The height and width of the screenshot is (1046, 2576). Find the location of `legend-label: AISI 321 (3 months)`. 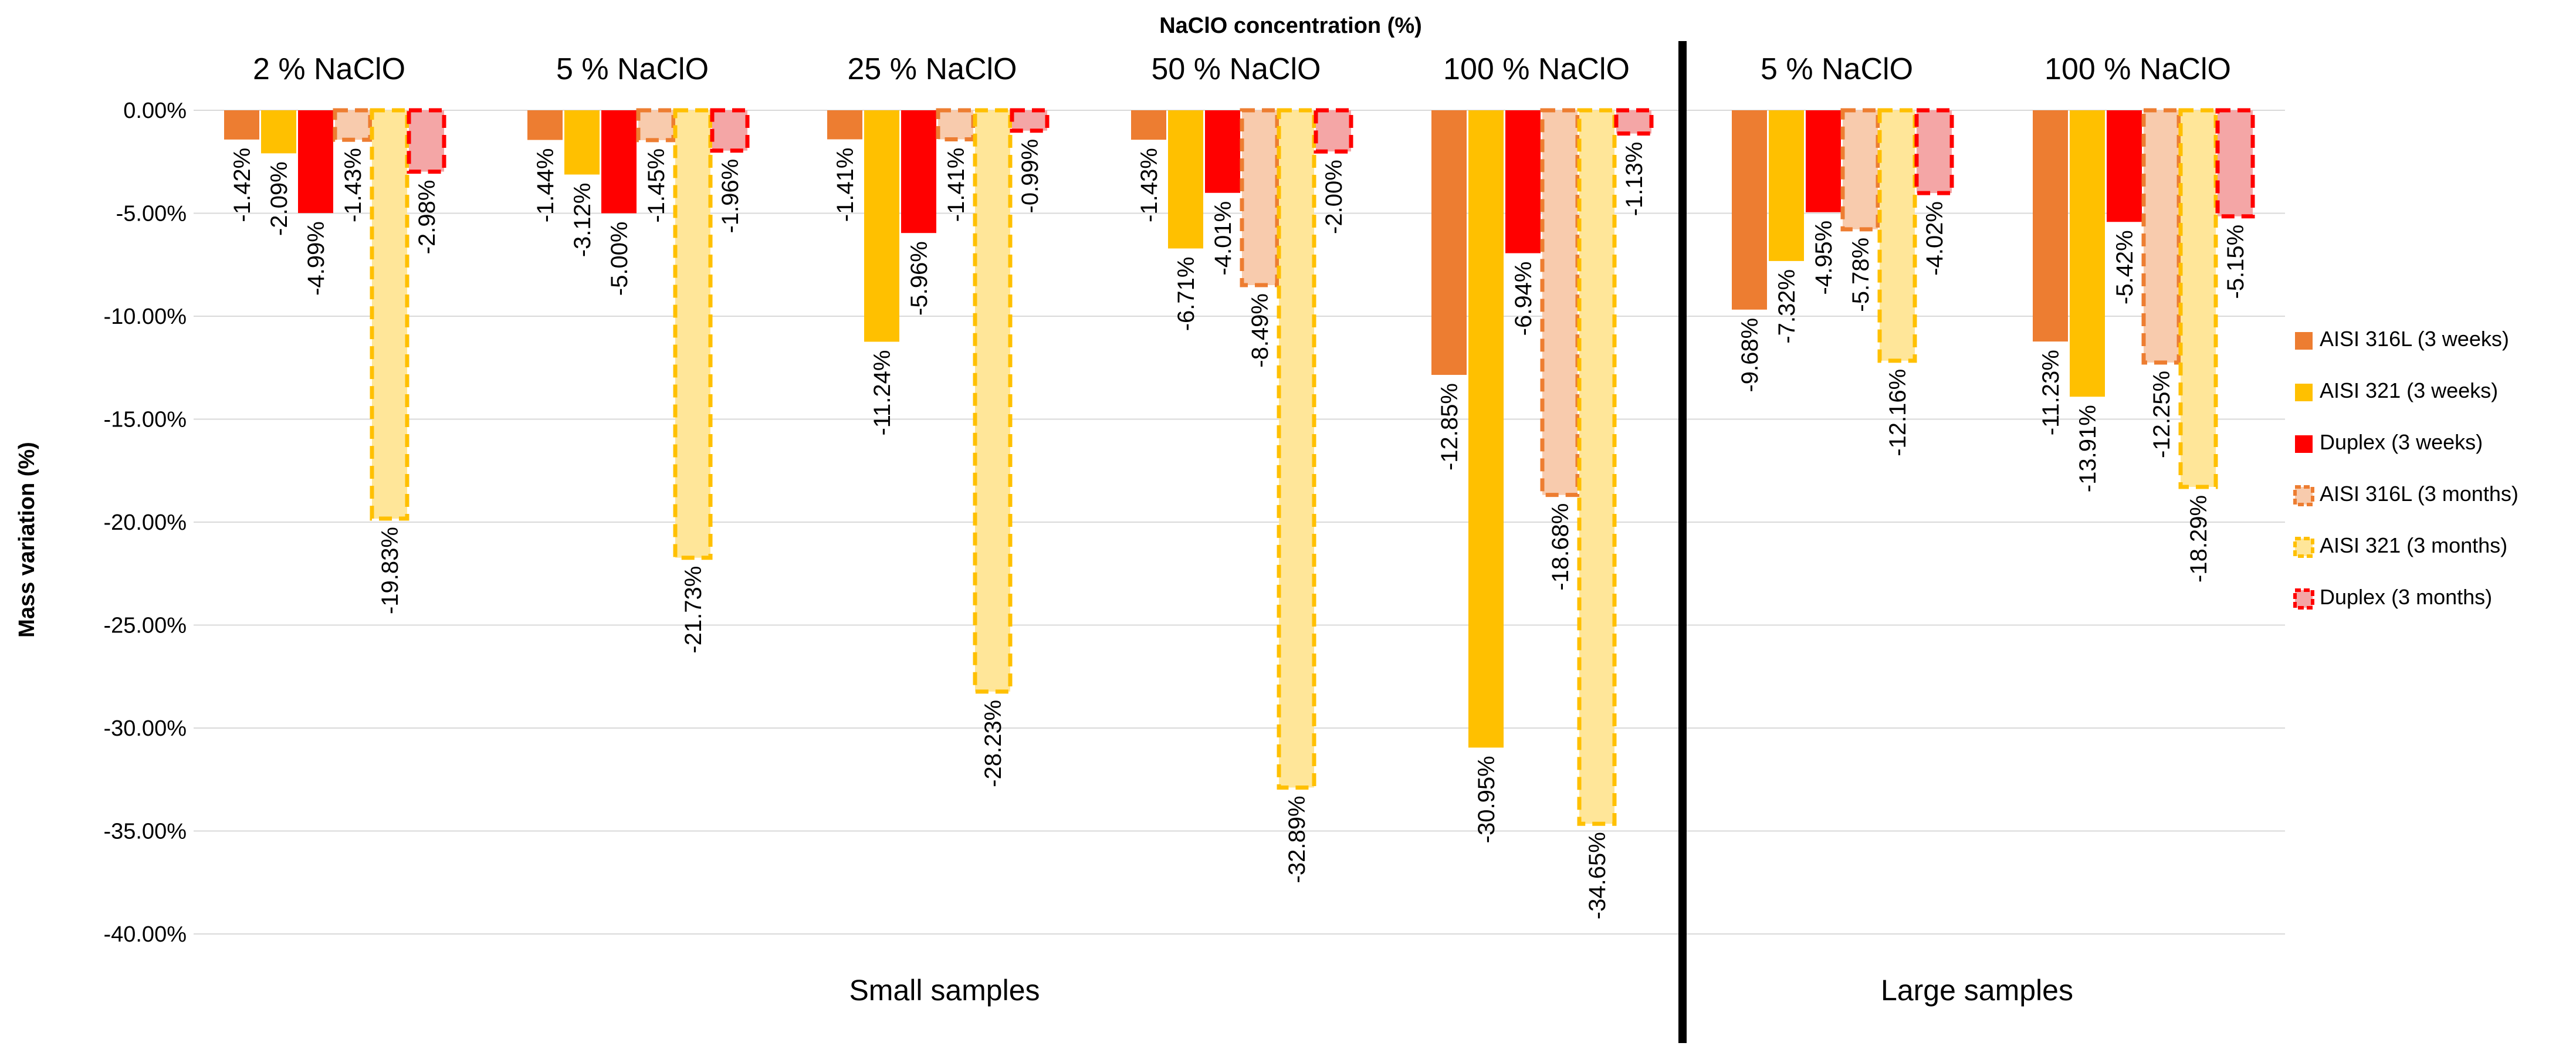

legend-label: AISI 321 (3 months) is located at coordinates (2413, 545).